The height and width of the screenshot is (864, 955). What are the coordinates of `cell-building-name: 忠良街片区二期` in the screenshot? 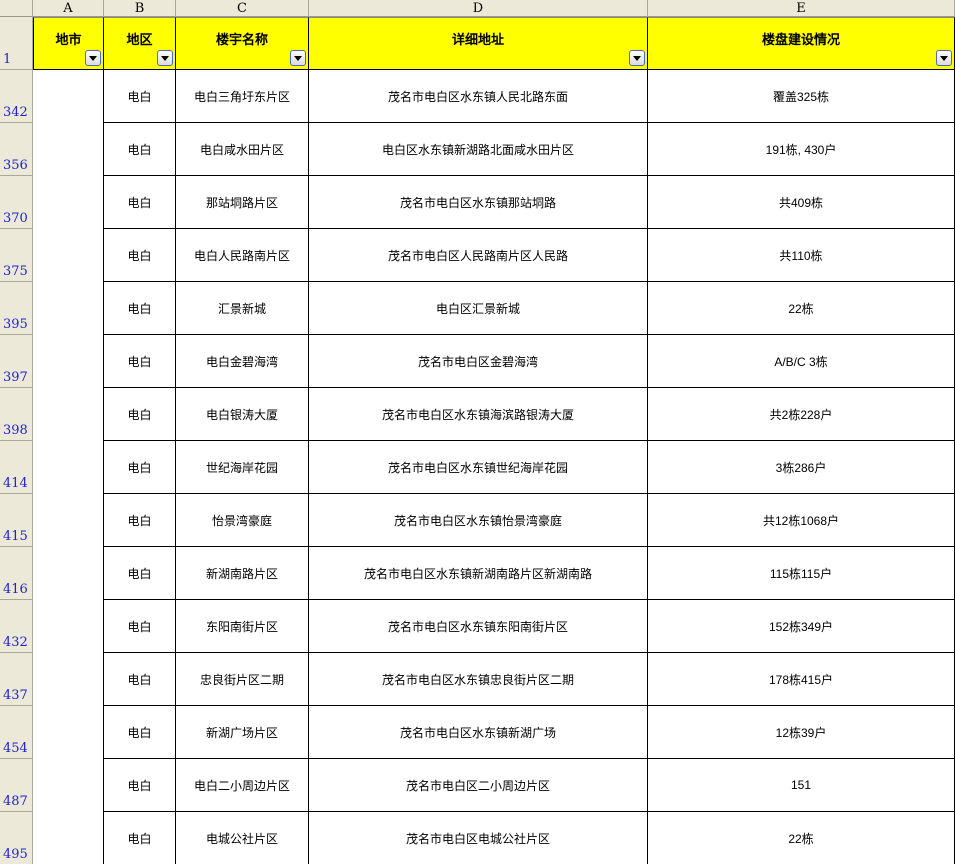 It's located at (242, 679).